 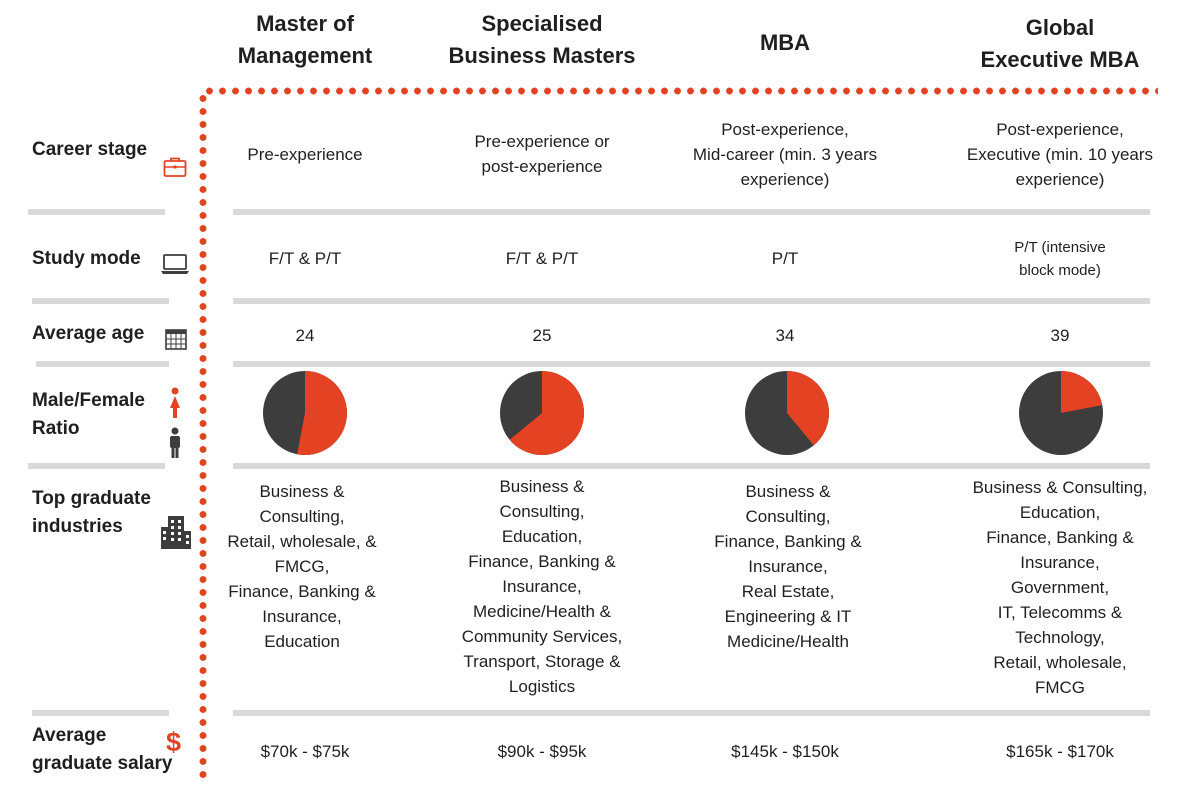 I want to click on column-title: Specialised Business Masters, so click(x=542, y=39).